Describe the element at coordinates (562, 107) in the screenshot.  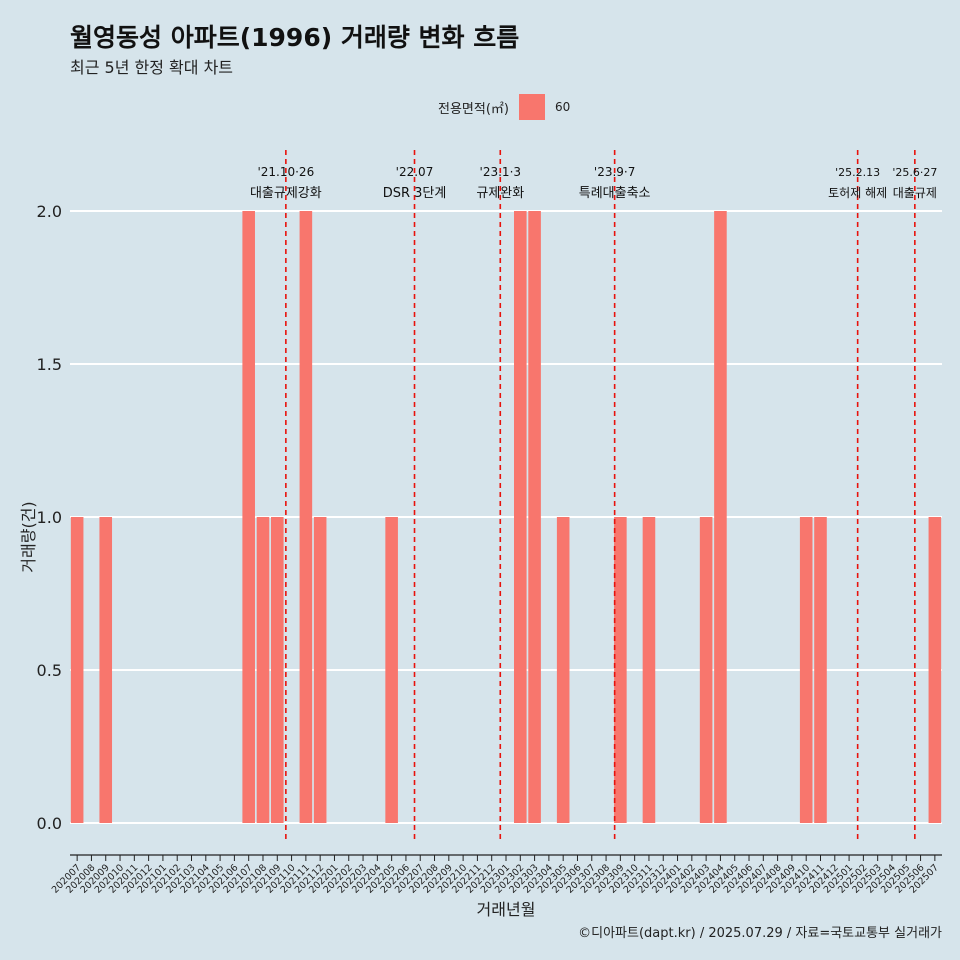
I see `legend-item-label: 60` at that location.